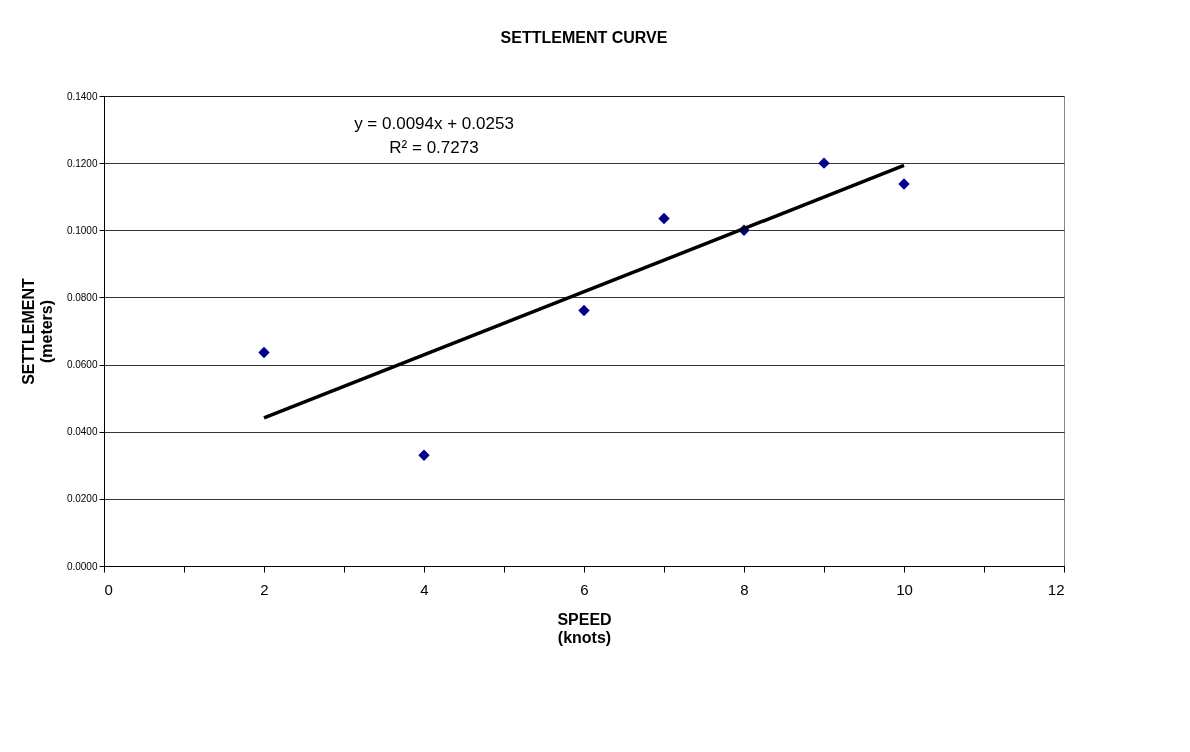 Image resolution: width=1190 pixels, height=752 pixels. I want to click on x-tick-label: 2, so click(264, 589).